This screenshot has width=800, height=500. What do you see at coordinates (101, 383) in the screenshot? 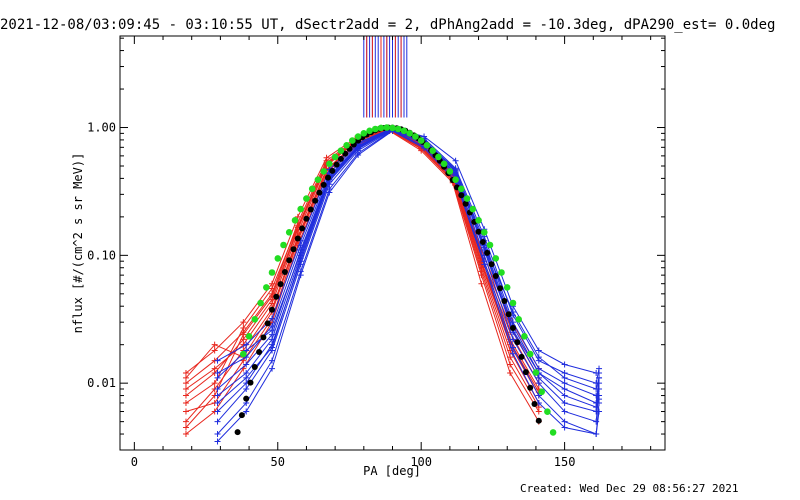
I see `y-tick-label: 0.01` at bounding box center [101, 383].